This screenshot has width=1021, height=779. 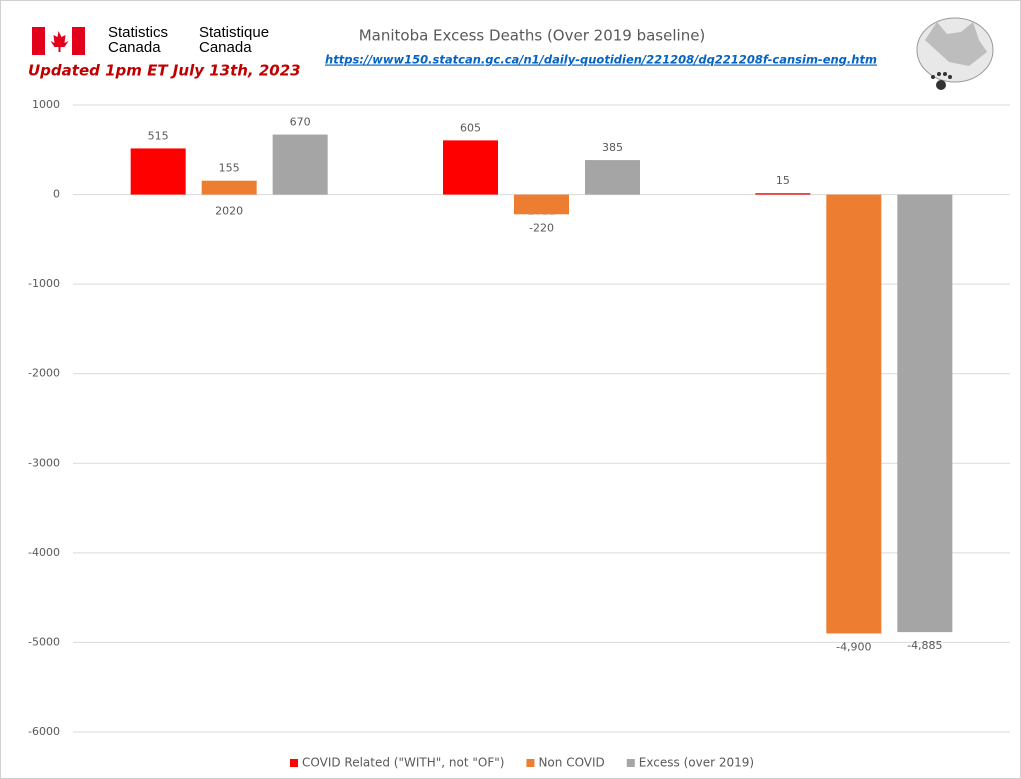 What do you see at coordinates (58, 41) in the screenshot?
I see `flag-logo` at bounding box center [58, 41].